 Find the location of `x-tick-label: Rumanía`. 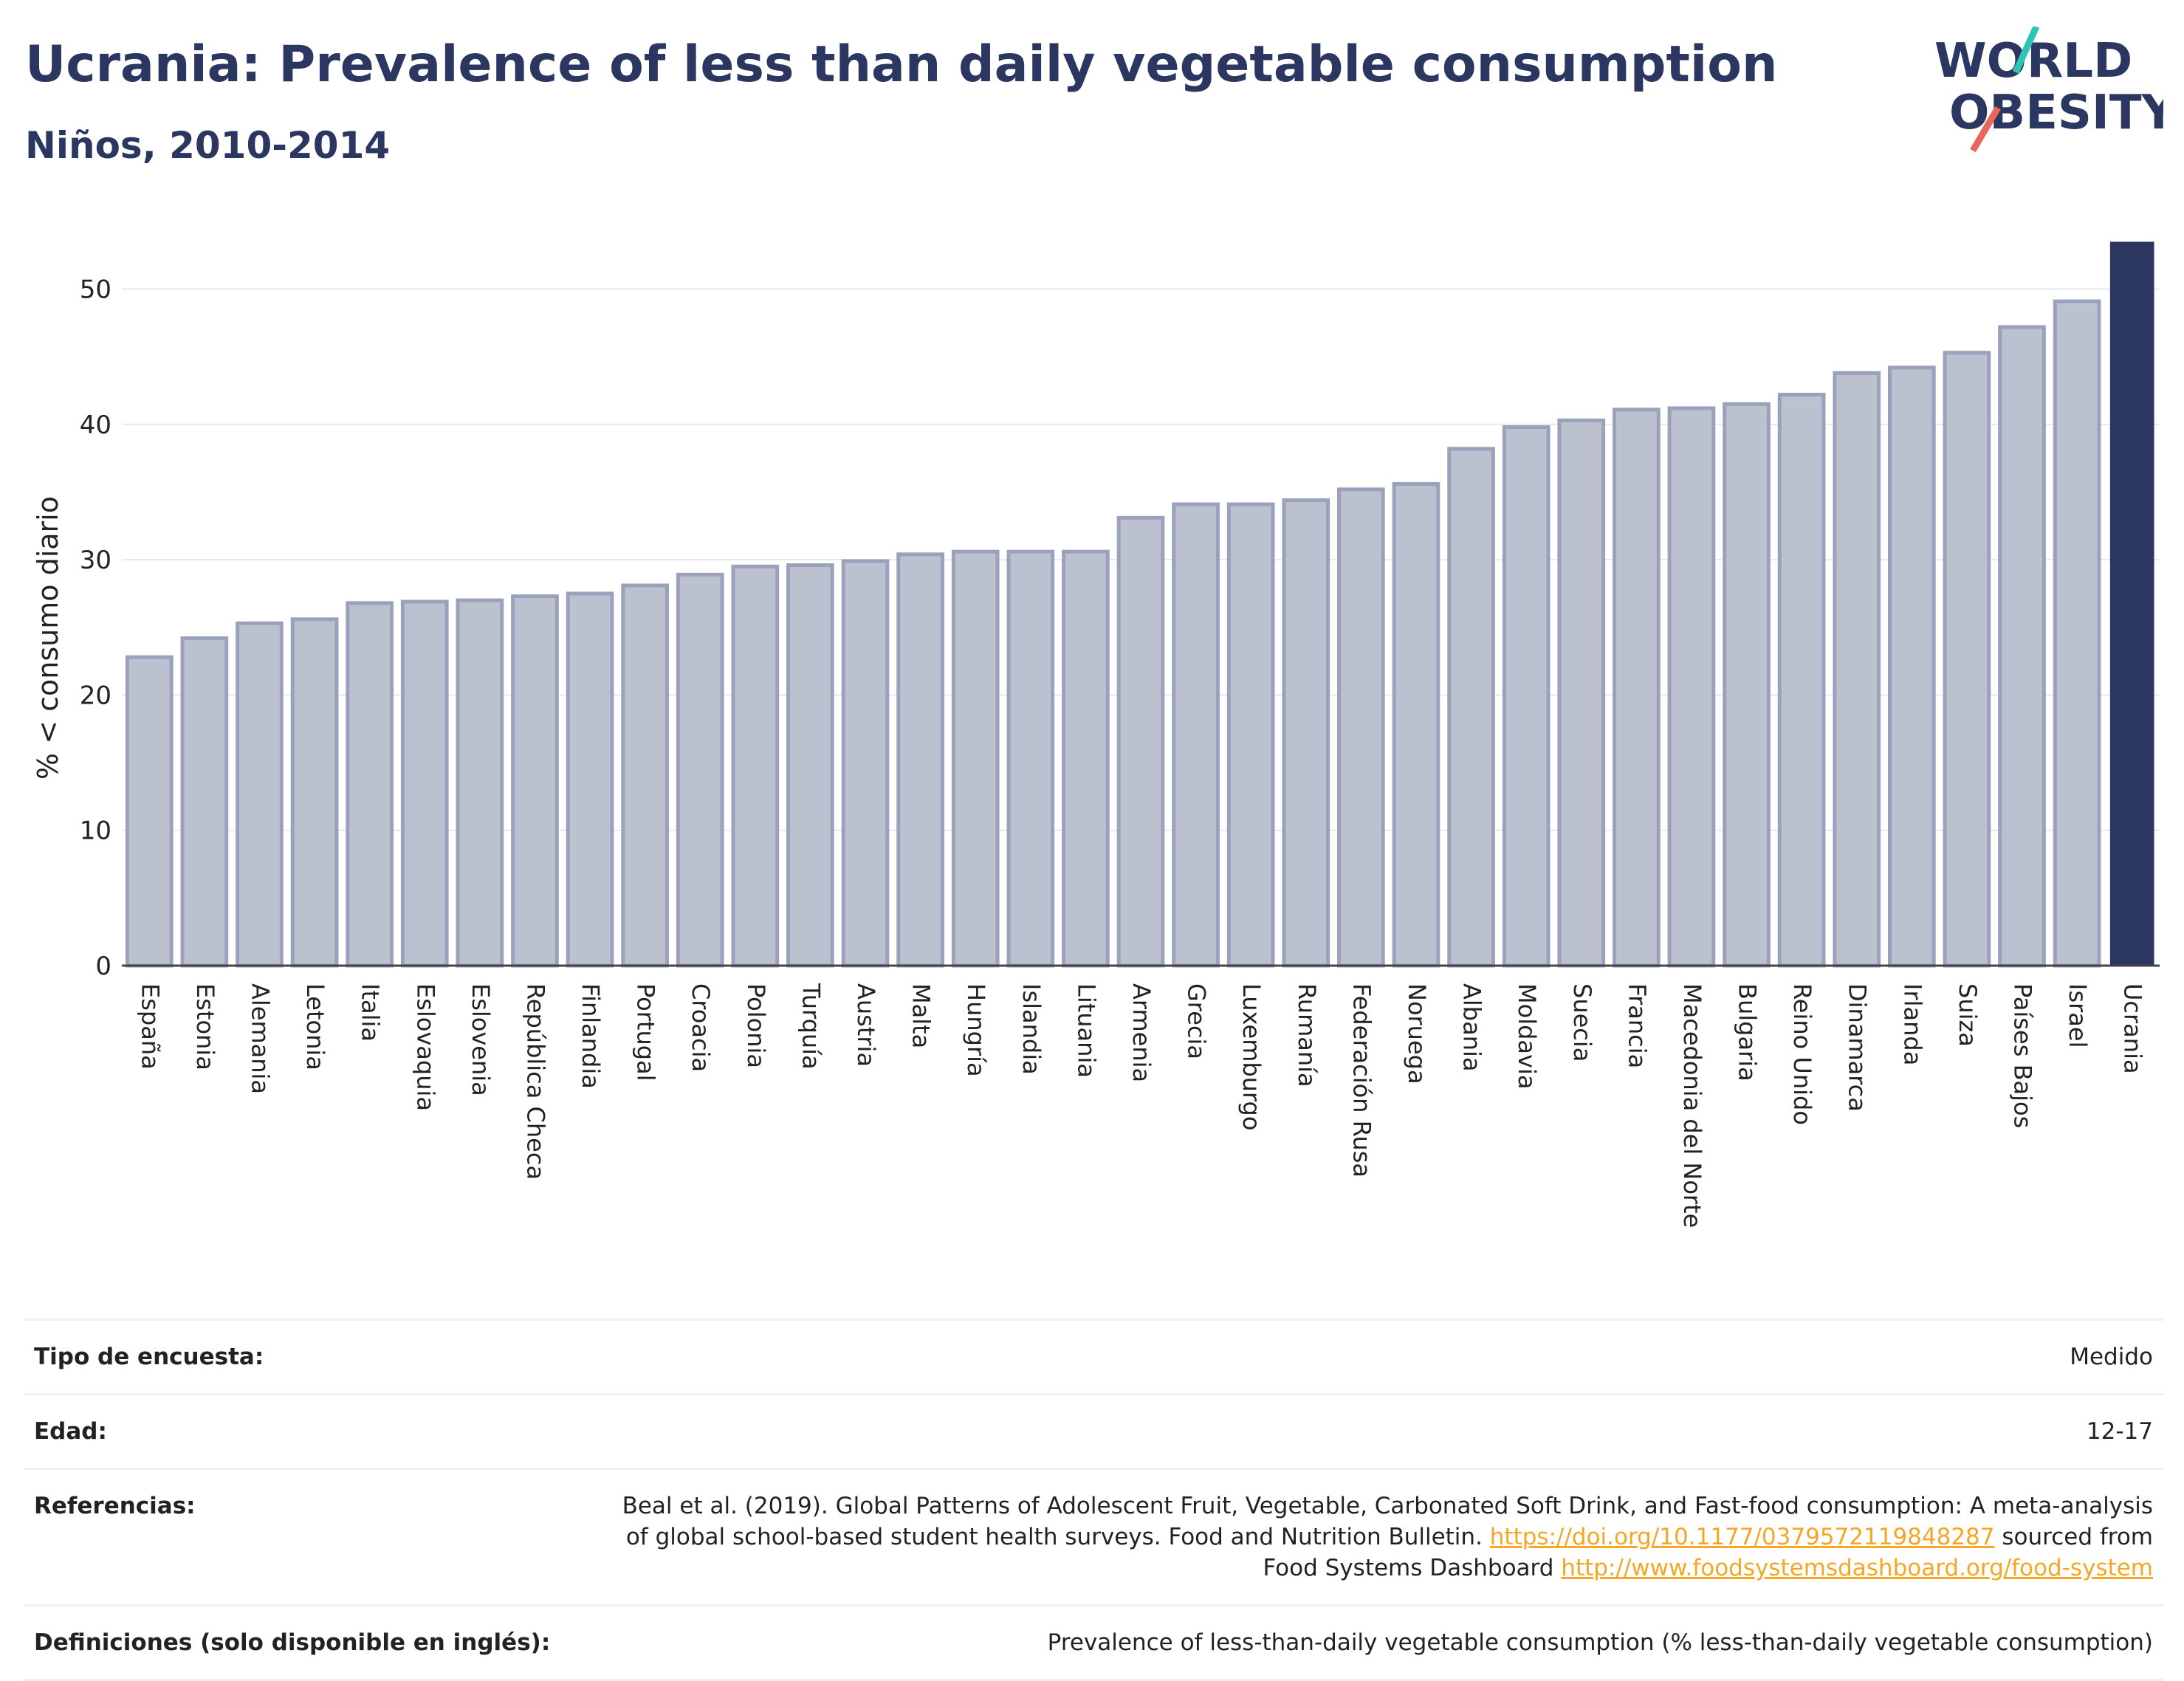

x-tick-label: Rumanía is located at coordinates (1307, 1035).